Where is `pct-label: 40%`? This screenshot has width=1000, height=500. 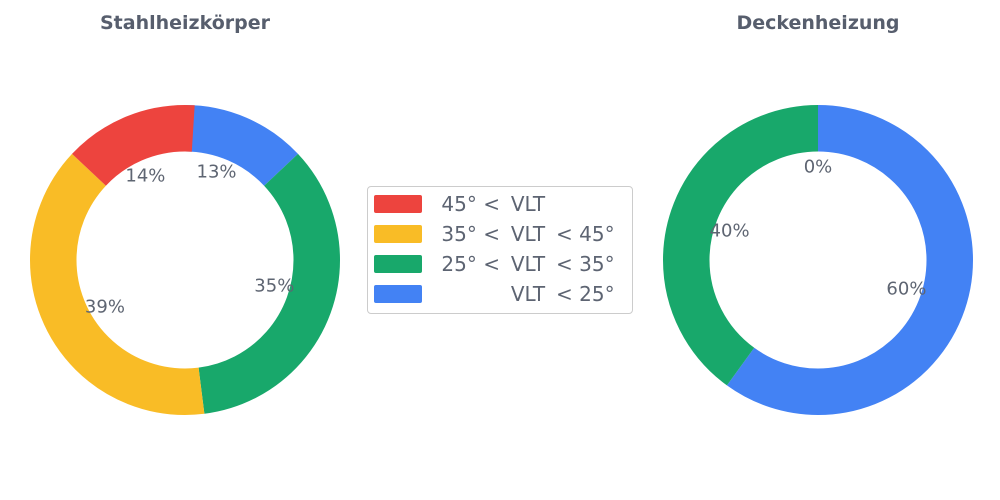
pct-label: 40% is located at coordinates (729, 231).